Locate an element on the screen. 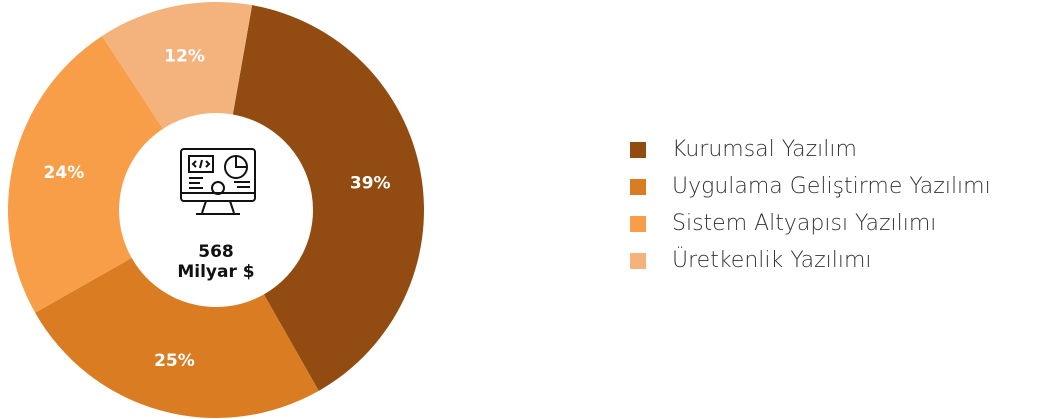  value-label: 25% is located at coordinates (174, 361).